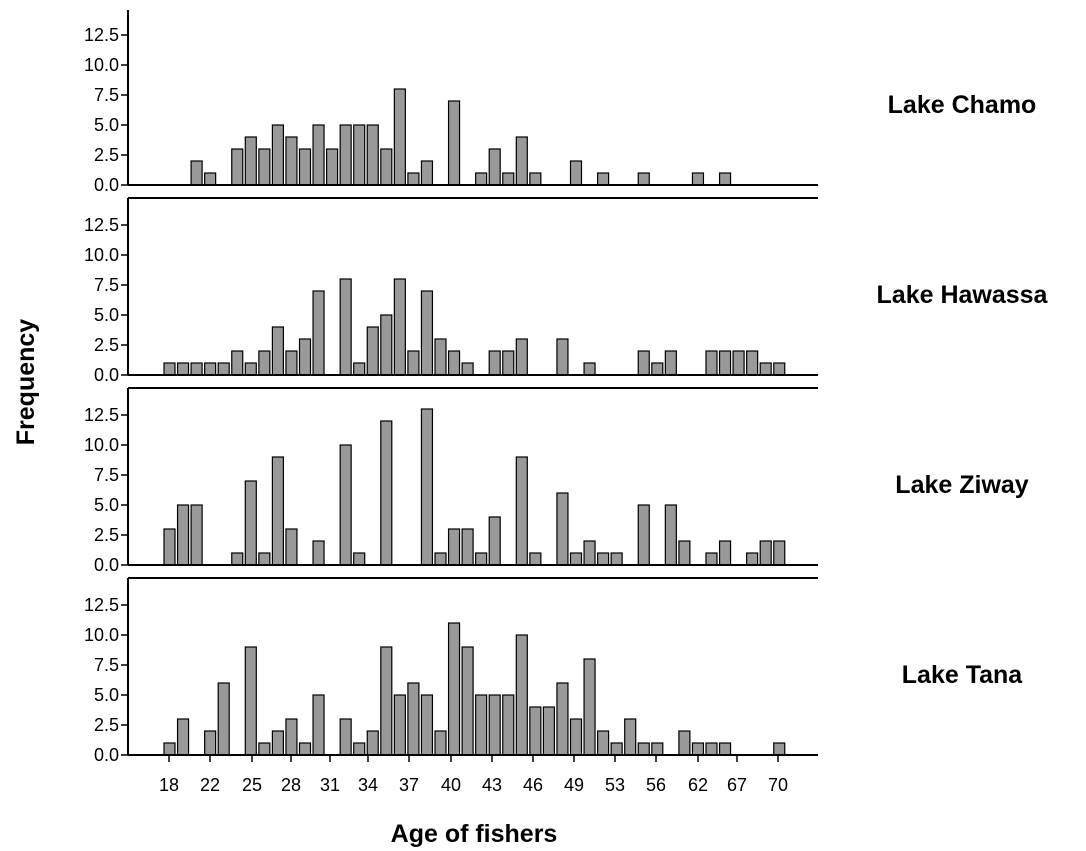 The height and width of the screenshot is (851, 1086). Describe the element at coordinates (210, 785) in the screenshot. I see `x-tick-label: 22` at that location.